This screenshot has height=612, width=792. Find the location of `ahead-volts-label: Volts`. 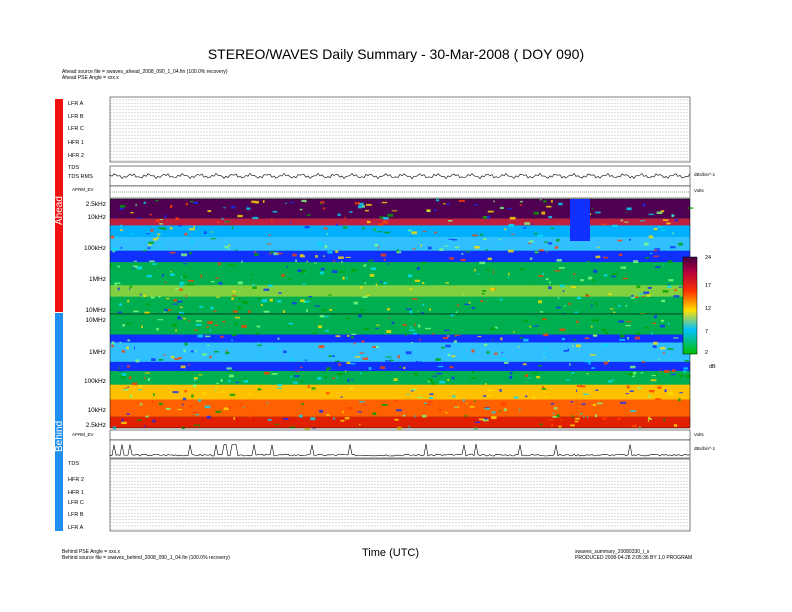

ahead-volts-label: Volts is located at coordinates (699, 190).